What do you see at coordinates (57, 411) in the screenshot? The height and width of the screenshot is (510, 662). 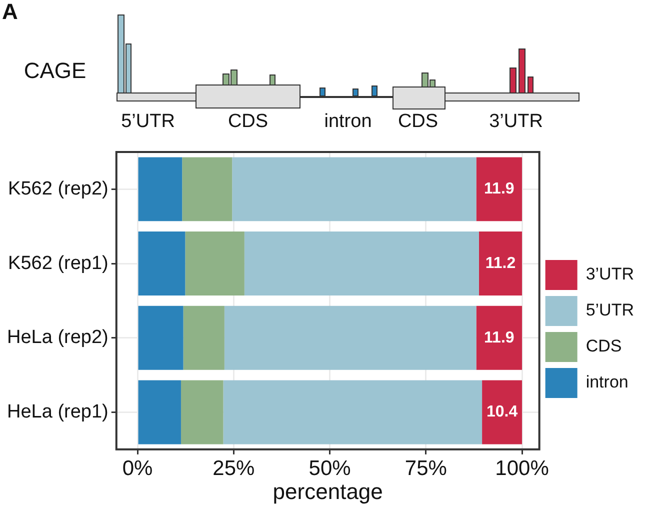 I see `y-tick-label: HeLa (rep1)` at bounding box center [57, 411].